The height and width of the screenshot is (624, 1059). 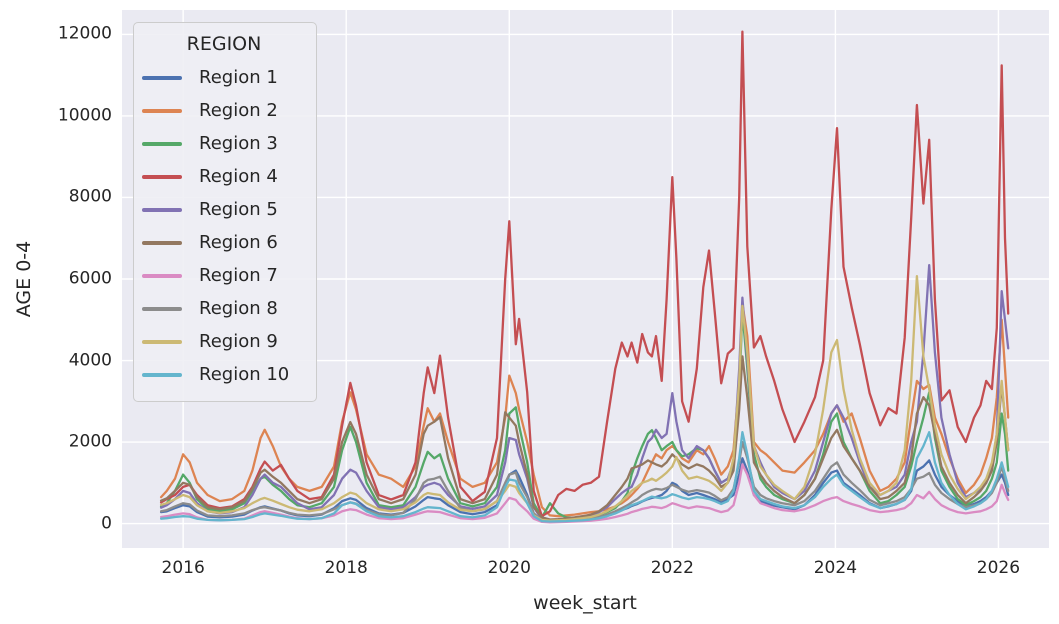 I want to click on legend-label: Region 3, so click(x=238, y=143).